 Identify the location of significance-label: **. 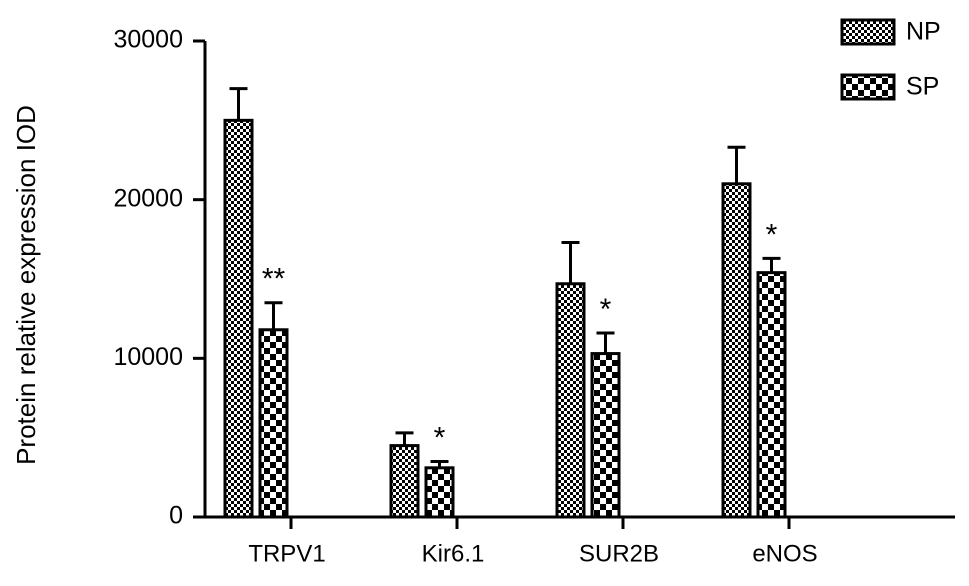
(274, 279).